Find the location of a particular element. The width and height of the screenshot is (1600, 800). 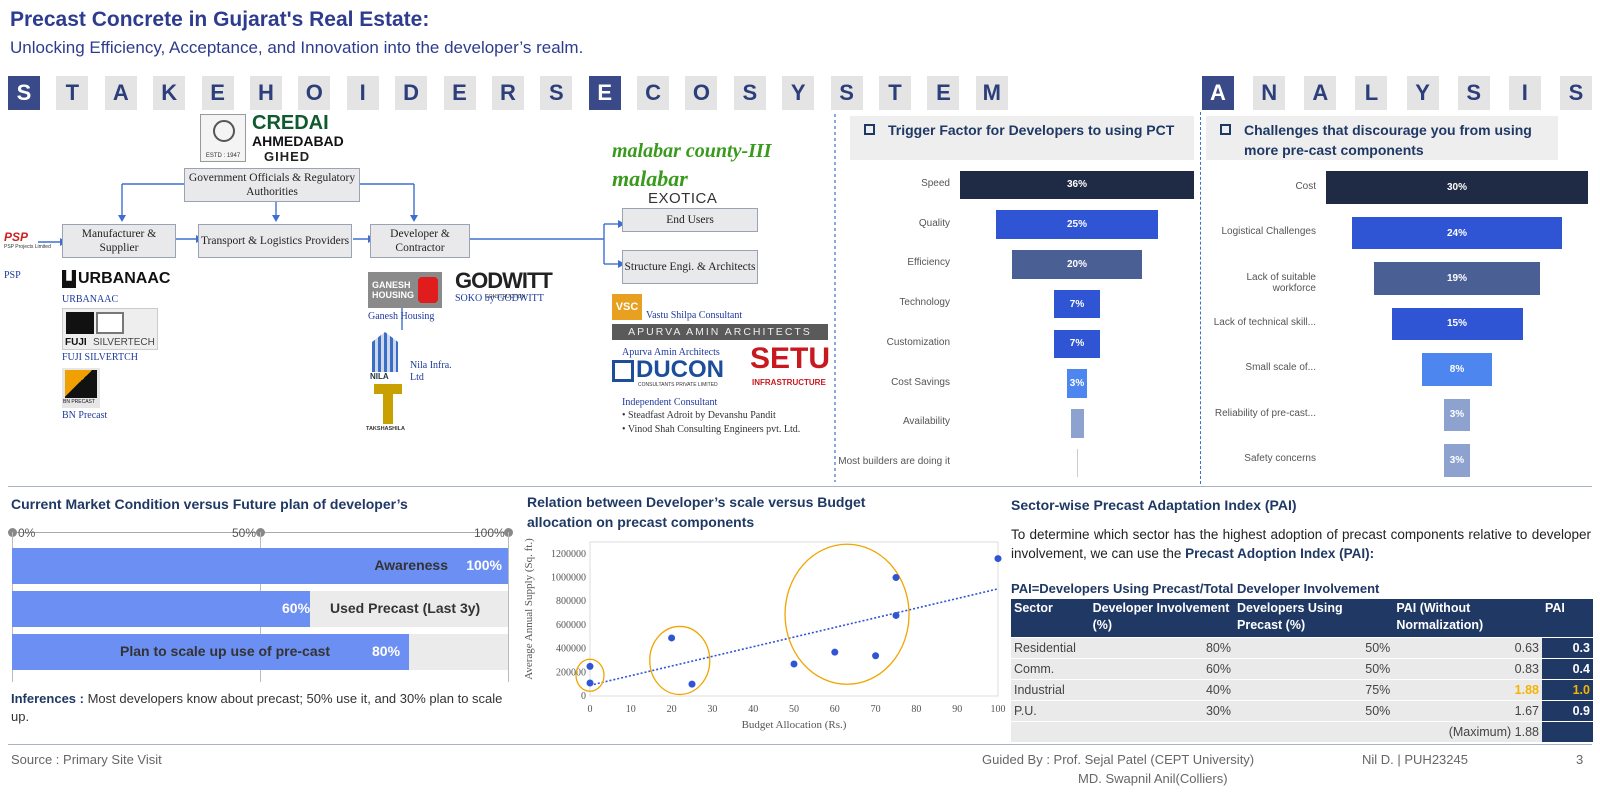

market-row-label: Awareness is located at coordinates (411, 565).